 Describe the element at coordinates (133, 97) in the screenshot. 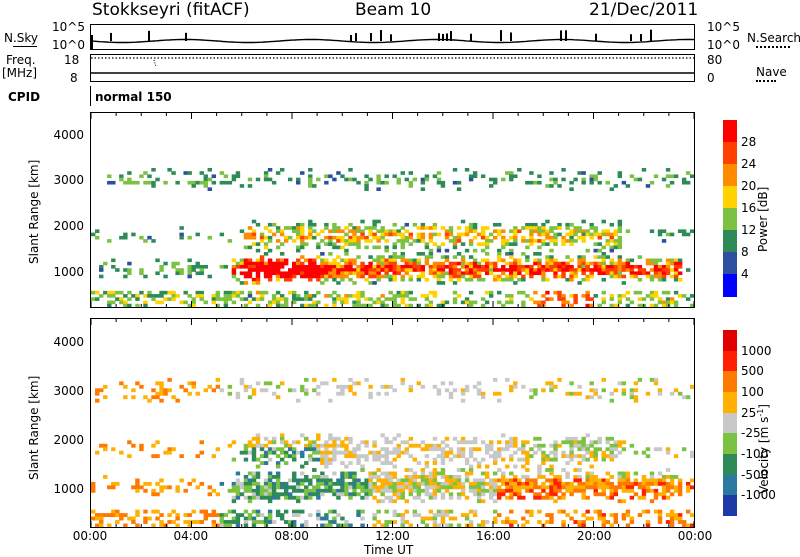

I see `cpid-value: normal 150` at that location.